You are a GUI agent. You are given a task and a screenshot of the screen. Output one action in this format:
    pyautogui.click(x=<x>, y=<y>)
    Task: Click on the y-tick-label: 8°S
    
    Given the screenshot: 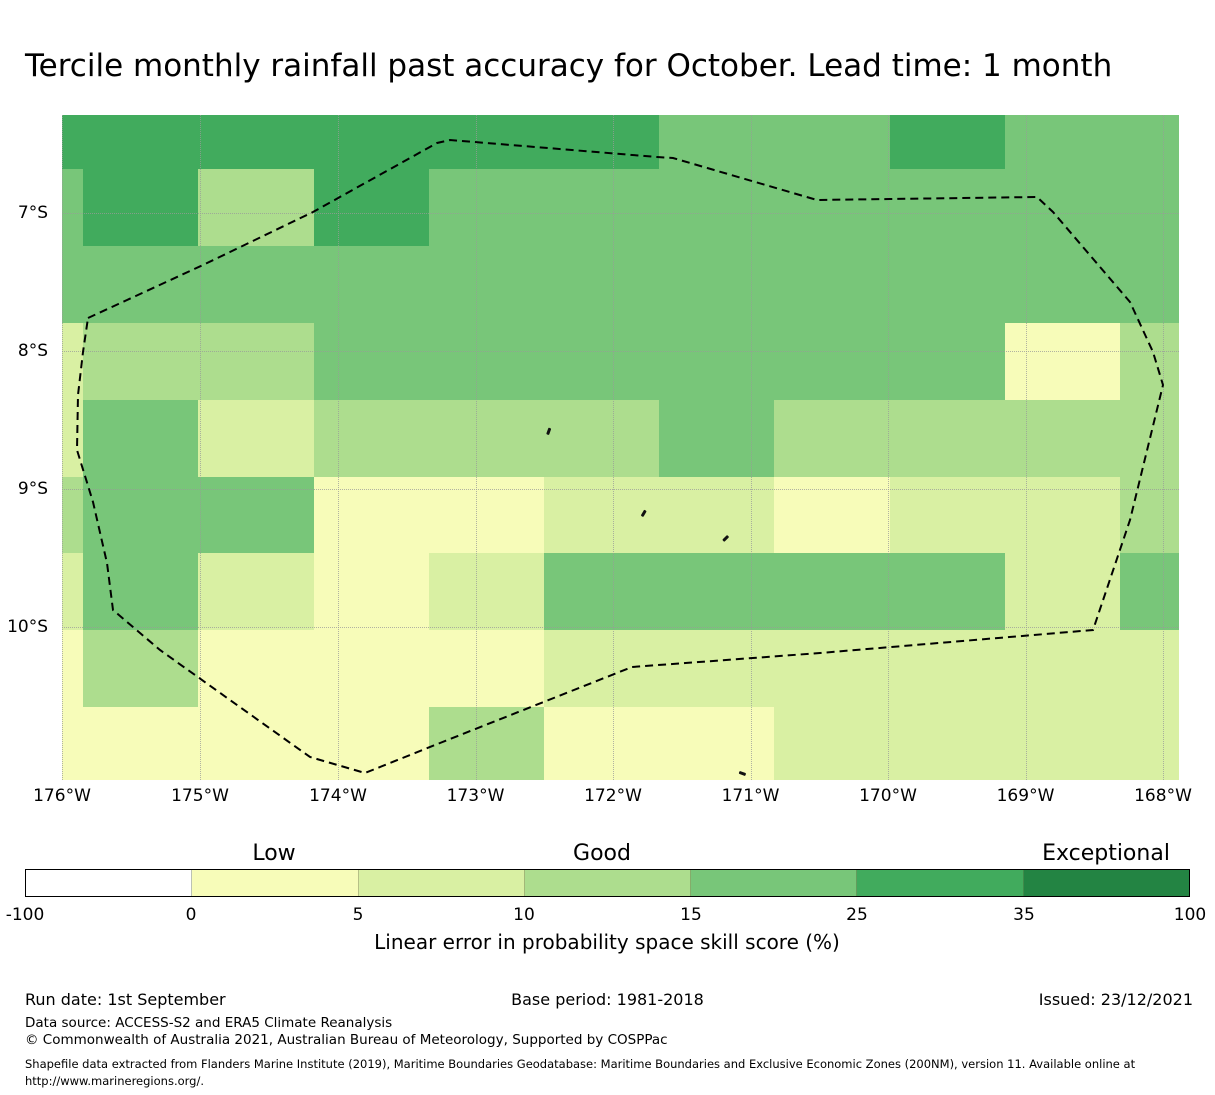 What is the action you would take?
    pyautogui.click(x=32, y=351)
    